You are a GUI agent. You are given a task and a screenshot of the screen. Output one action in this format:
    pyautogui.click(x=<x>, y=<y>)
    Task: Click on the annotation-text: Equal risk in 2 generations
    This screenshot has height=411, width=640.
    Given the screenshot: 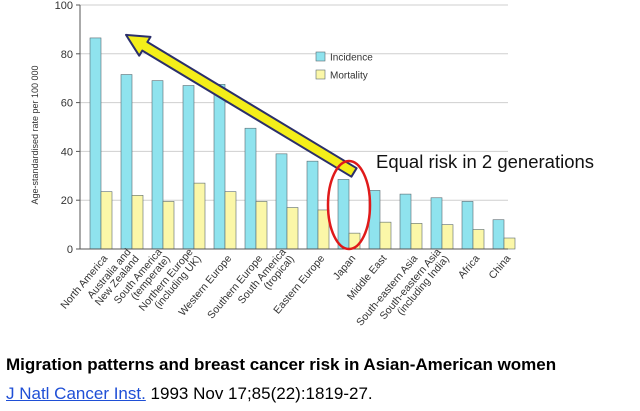 What is the action you would take?
    pyautogui.click(x=485, y=161)
    